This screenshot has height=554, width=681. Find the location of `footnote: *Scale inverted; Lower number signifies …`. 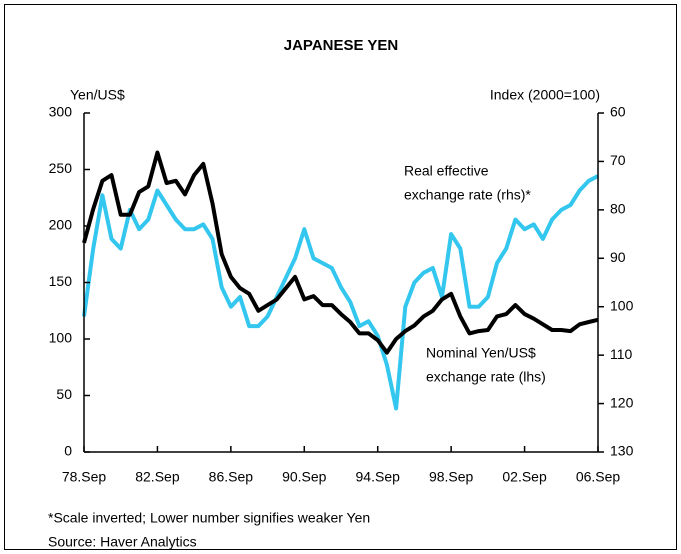

footnote: *Scale inverted; Lower number signifies … is located at coordinates (209, 518).